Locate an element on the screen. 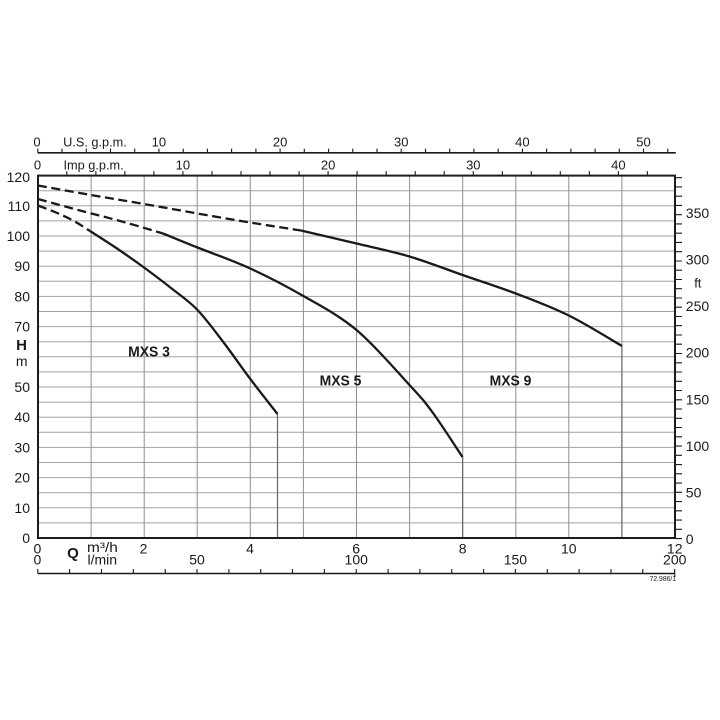 This screenshot has height=720, width=720. svg-text: 250 is located at coordinates (698, 306).